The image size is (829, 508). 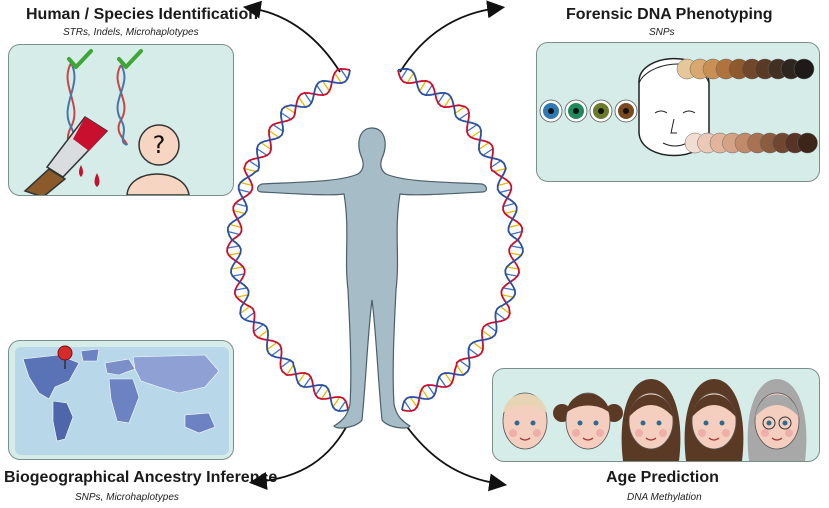 I want to click on face-young-adult-icon, so click(x=651, y=420).